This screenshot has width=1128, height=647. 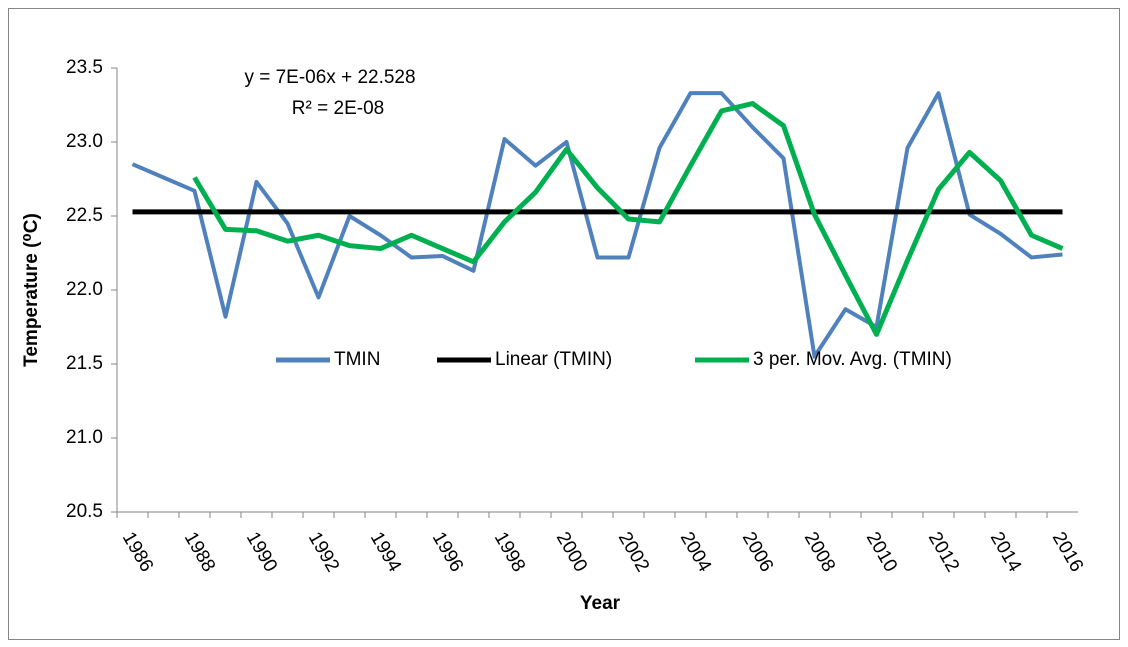 I want to click on y-tick-label: 21.0, so click(x=84, y=437).